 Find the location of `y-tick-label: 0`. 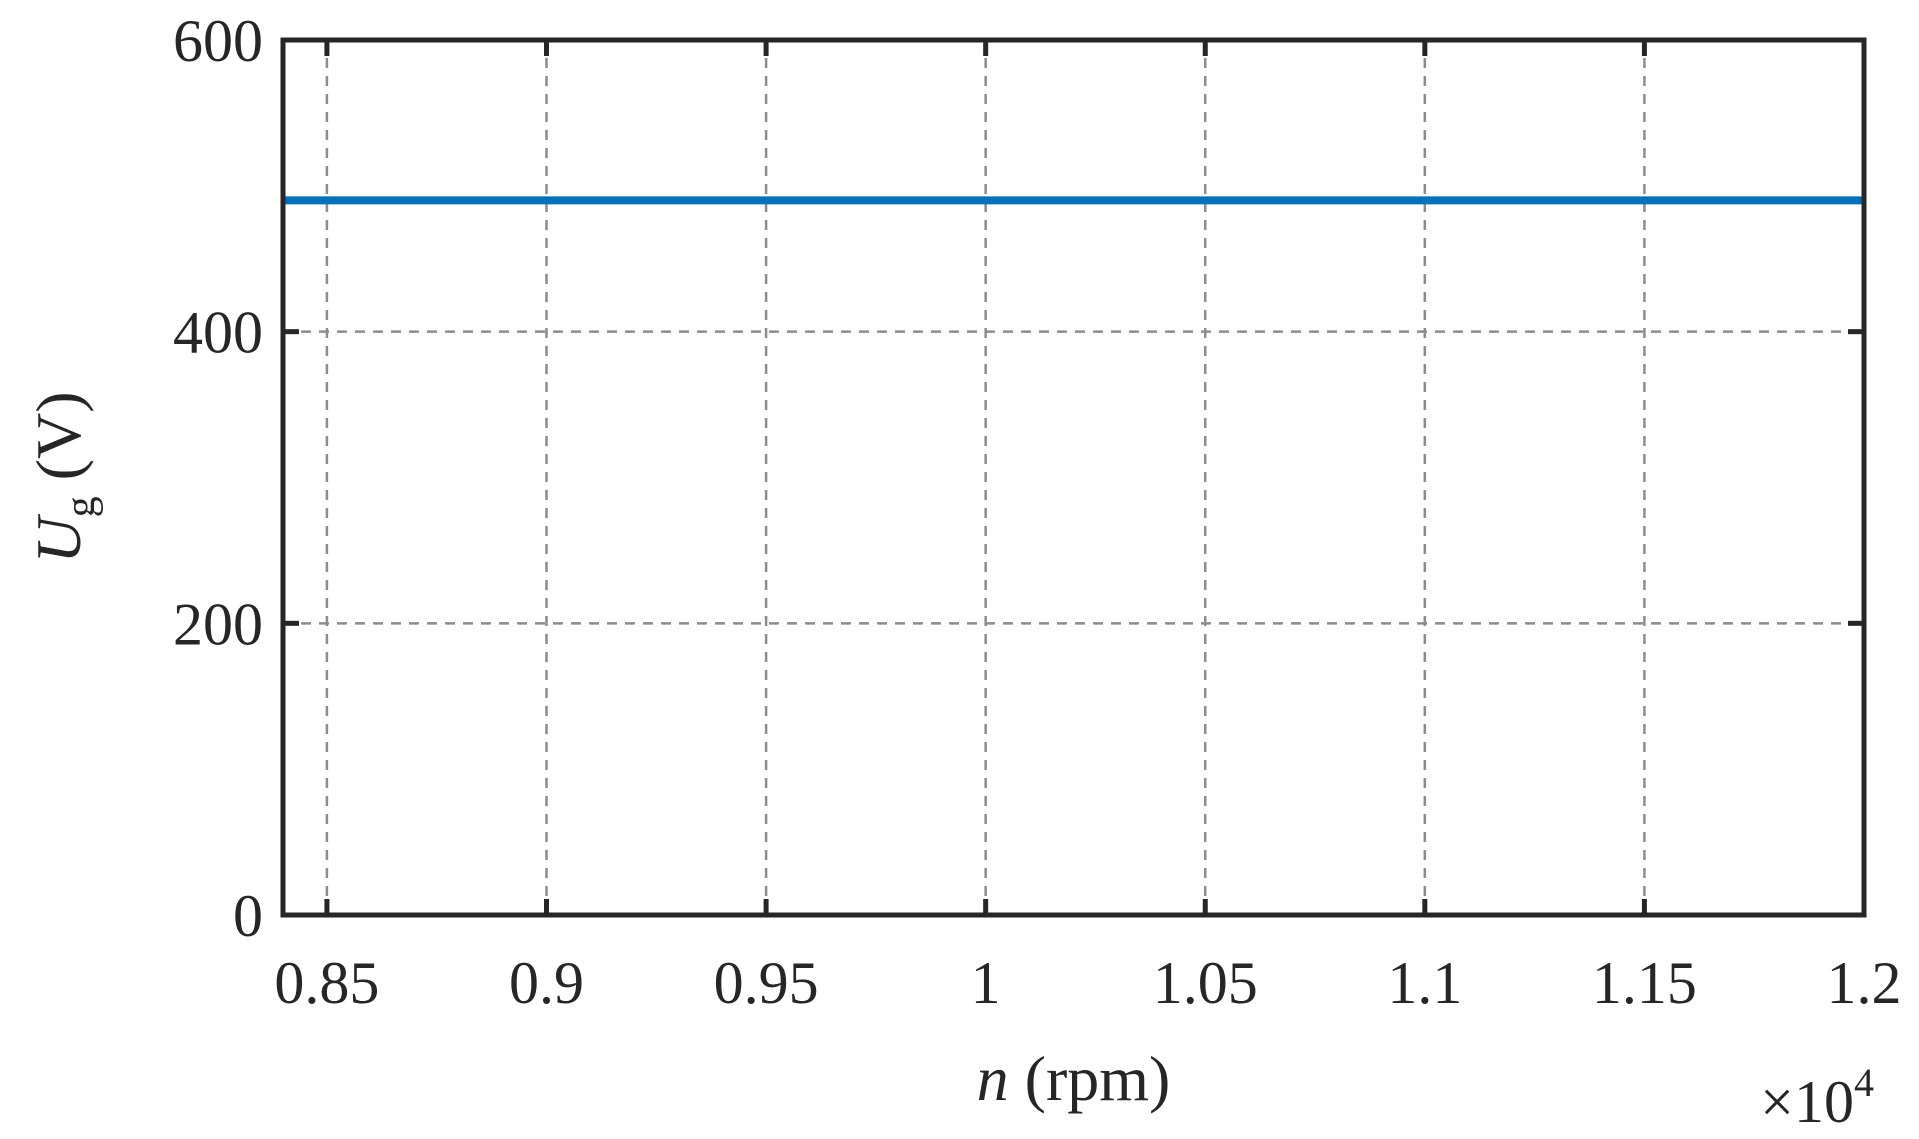

y-tick-label: 0 is located at coordinates (248, 916).